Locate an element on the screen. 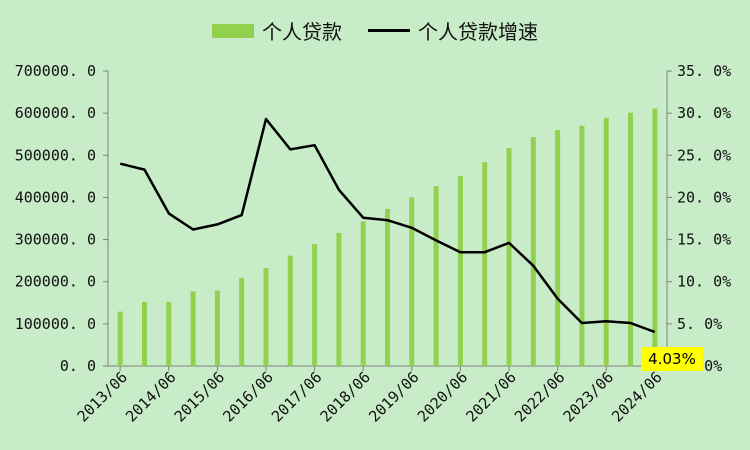 The height and width of the screenshot is (450, 750). x-tick-label: 2021/06 is located at coordinates (490, 396).